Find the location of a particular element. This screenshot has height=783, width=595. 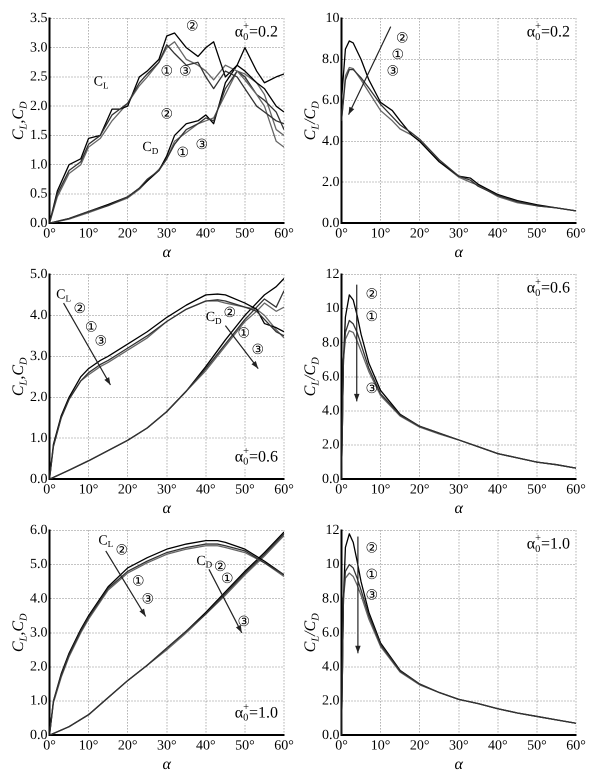

y-tick-label: 0.5 is located at coordinates (39, 194).